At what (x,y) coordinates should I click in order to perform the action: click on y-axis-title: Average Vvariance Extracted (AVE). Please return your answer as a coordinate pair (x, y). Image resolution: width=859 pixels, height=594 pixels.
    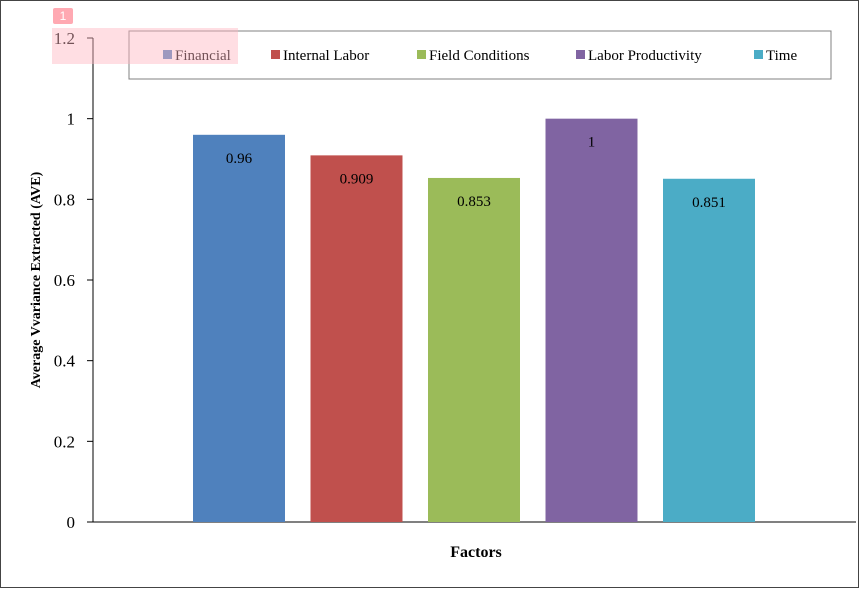
    Looking at the image, I should click on (36, 279).